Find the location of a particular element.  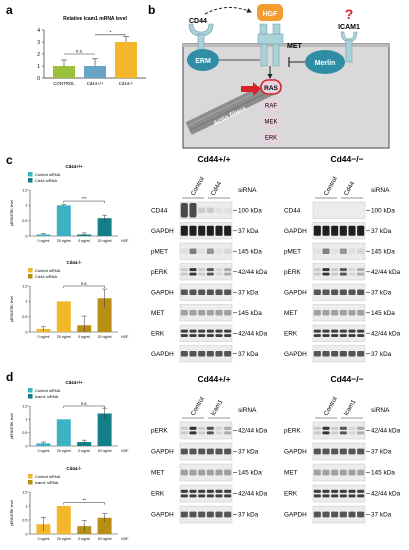

met-label: MET is located at coordinates (295, 46).